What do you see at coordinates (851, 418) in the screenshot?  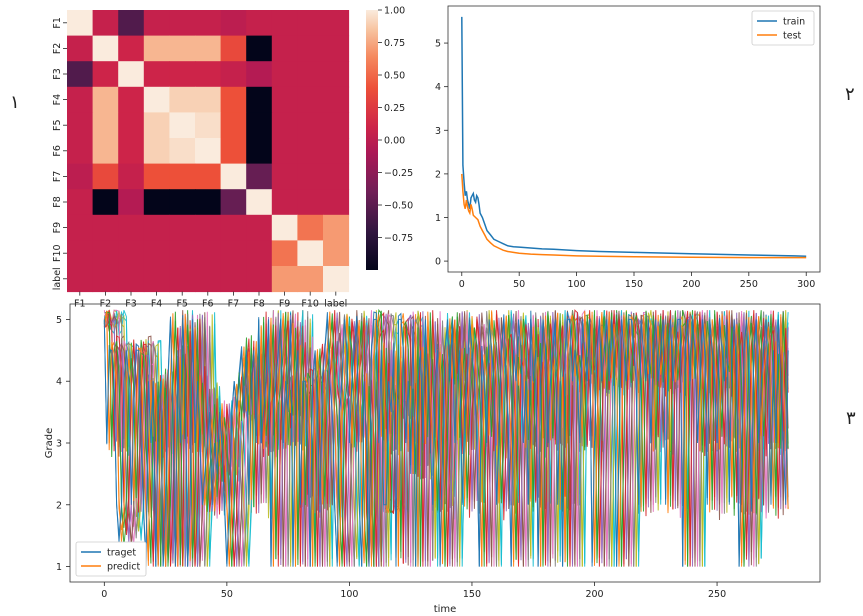 I see `panel-label-3: ٣` at bounding box center [851, 418].